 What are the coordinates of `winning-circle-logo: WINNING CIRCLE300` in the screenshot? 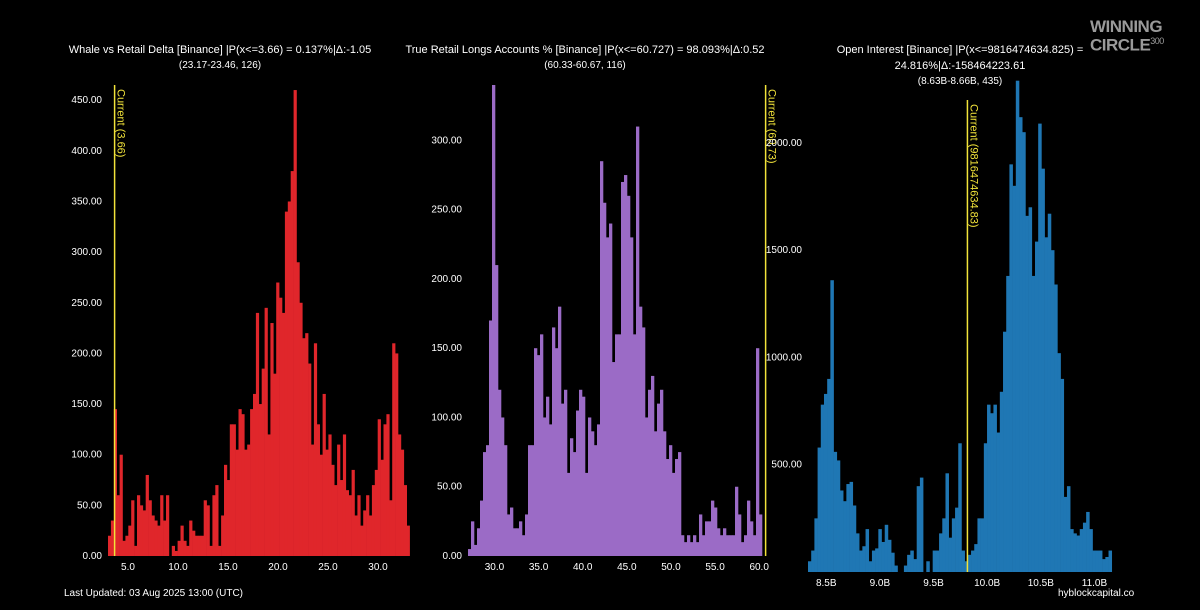 It's located at (1127, 35).